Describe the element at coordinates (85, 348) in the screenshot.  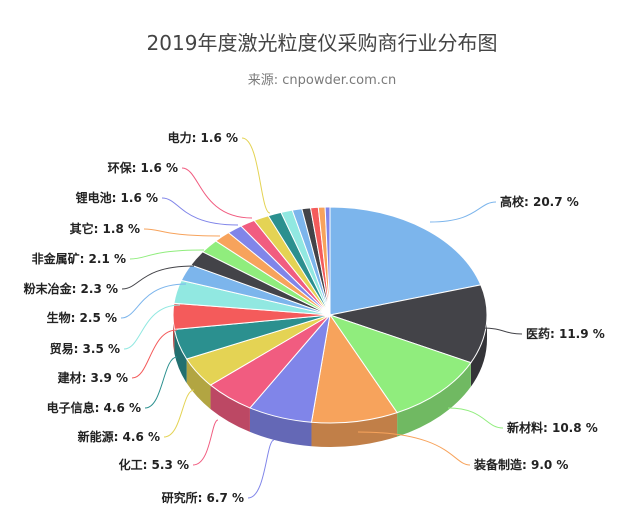
I see `slice-label-9: 贸易: 3.5 %` at that location.